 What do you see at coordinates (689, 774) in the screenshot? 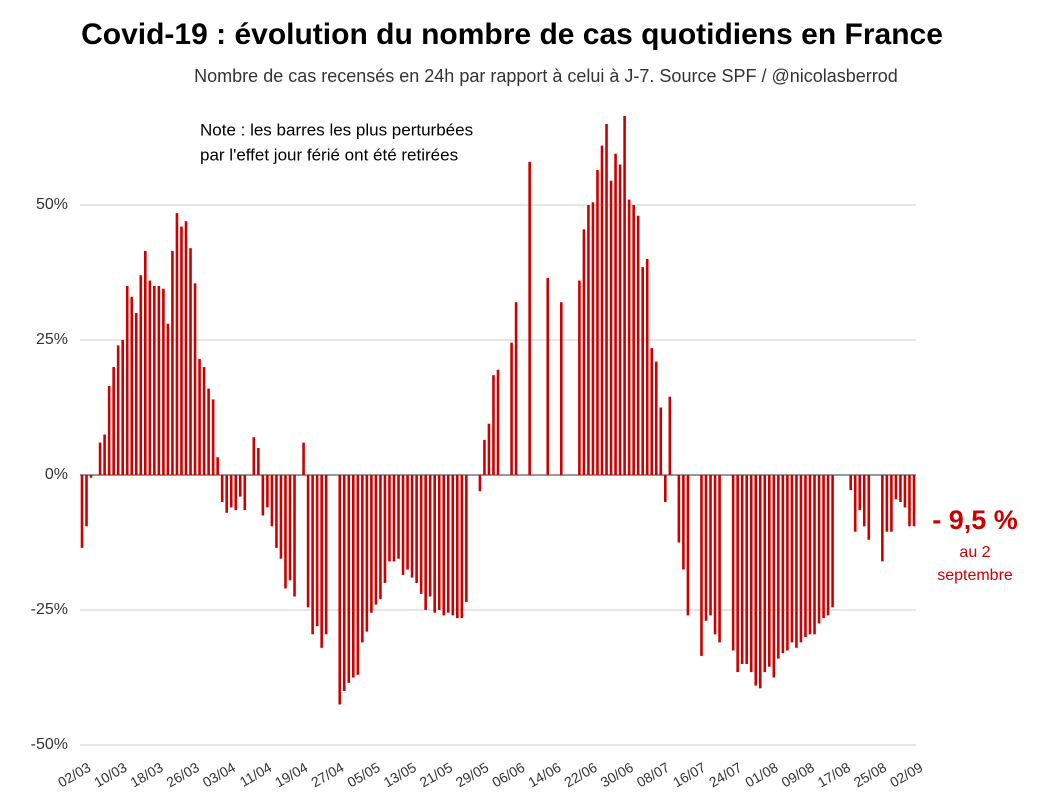
I see `x-tick-label: 16/07` at bounding box center [689, 774].